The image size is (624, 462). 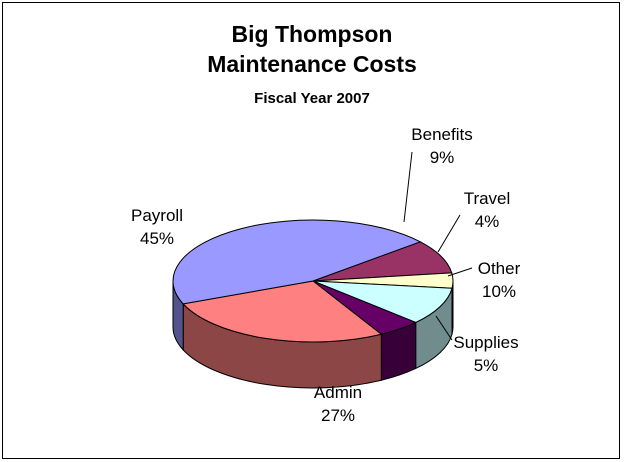 I want to click on slice-percent-other: 10%, so click(x=499, y=291).